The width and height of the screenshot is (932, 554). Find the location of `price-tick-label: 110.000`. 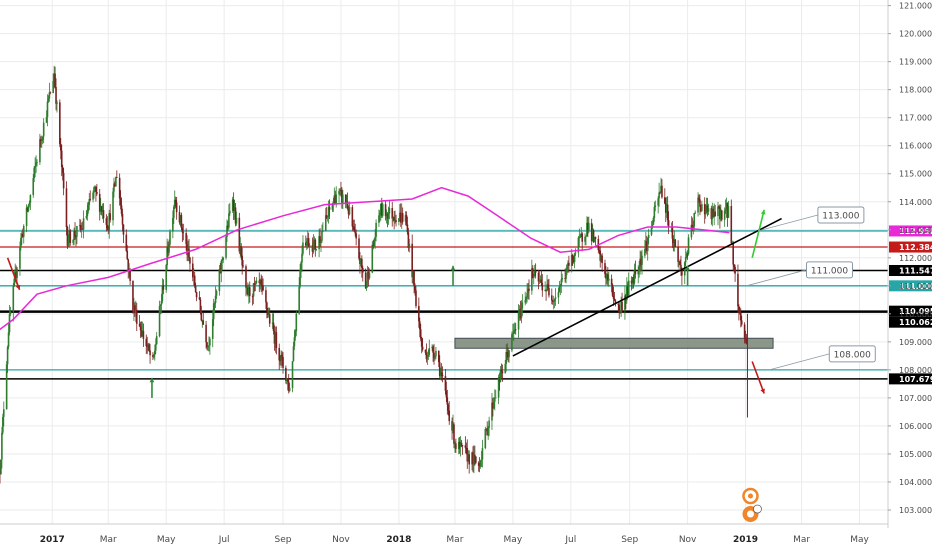

price-tick-label: 110.000 is located at coordinates (915, 314).